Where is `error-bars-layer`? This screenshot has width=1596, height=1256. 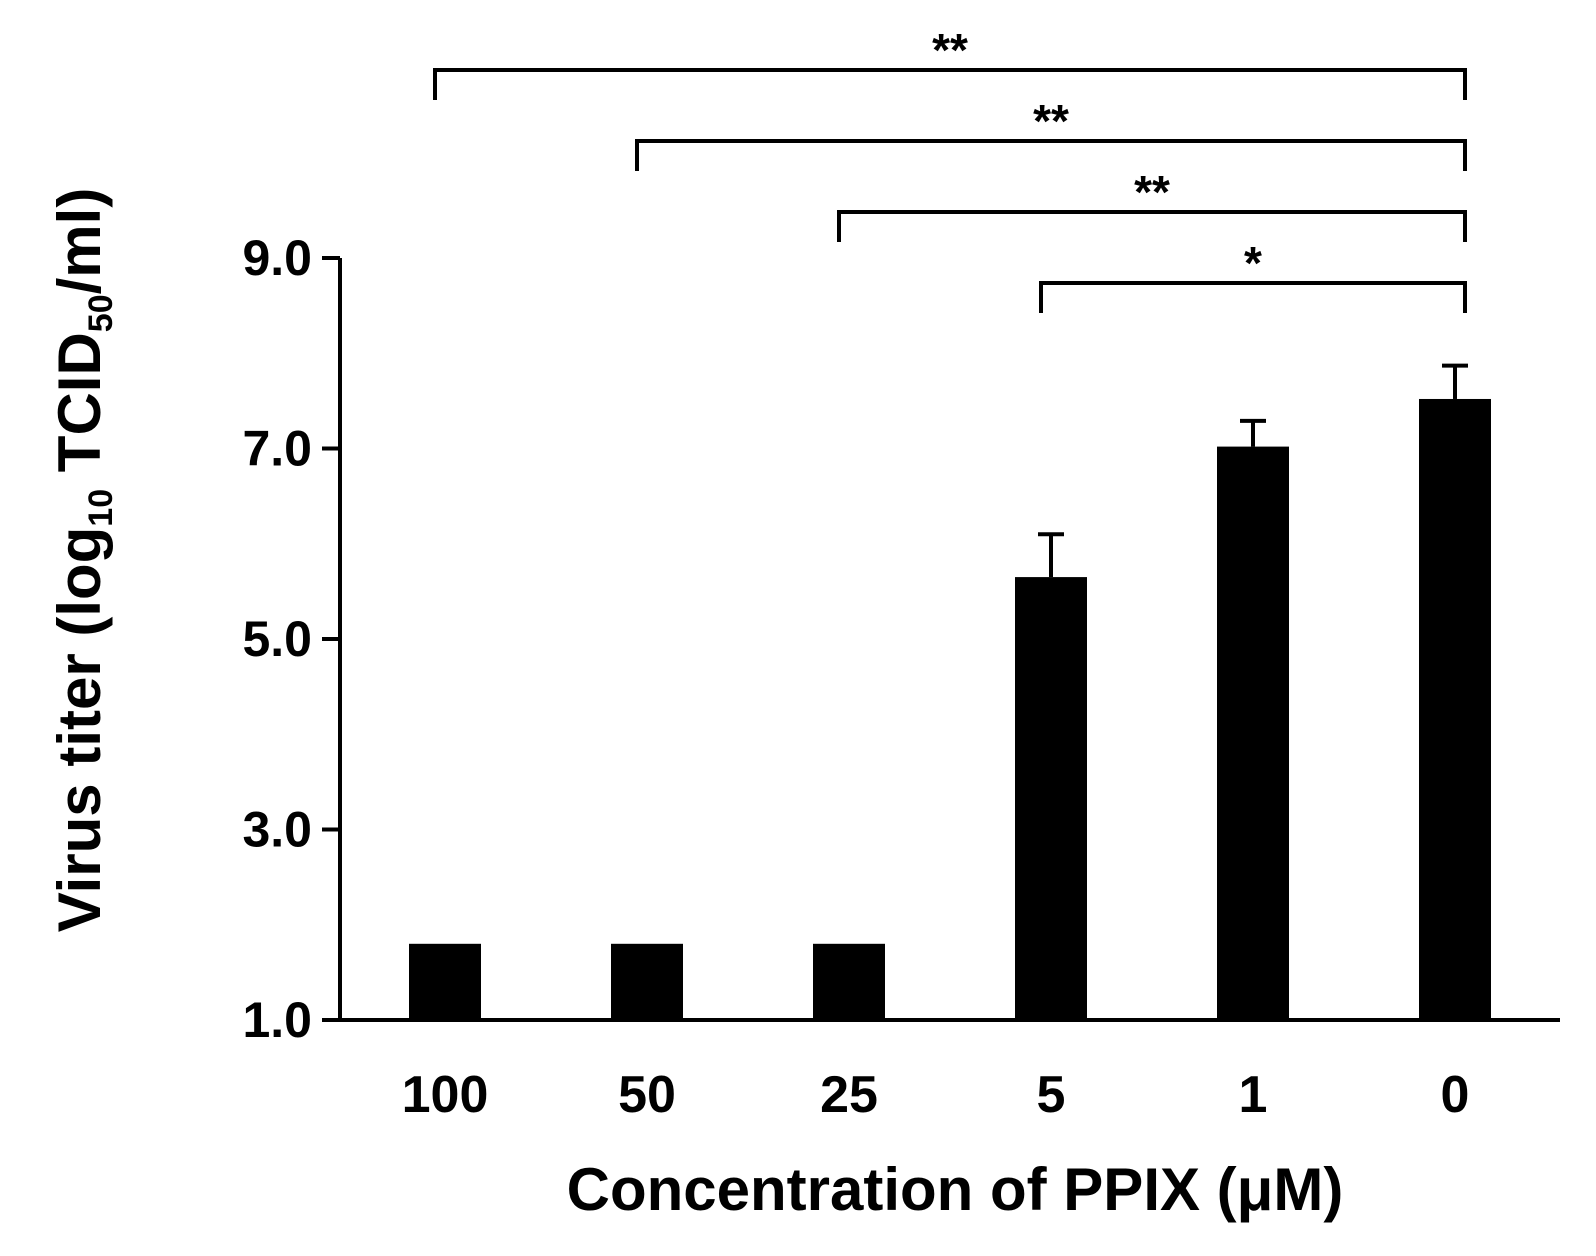 error-bars-layer is located at coordinates (1253, 470).